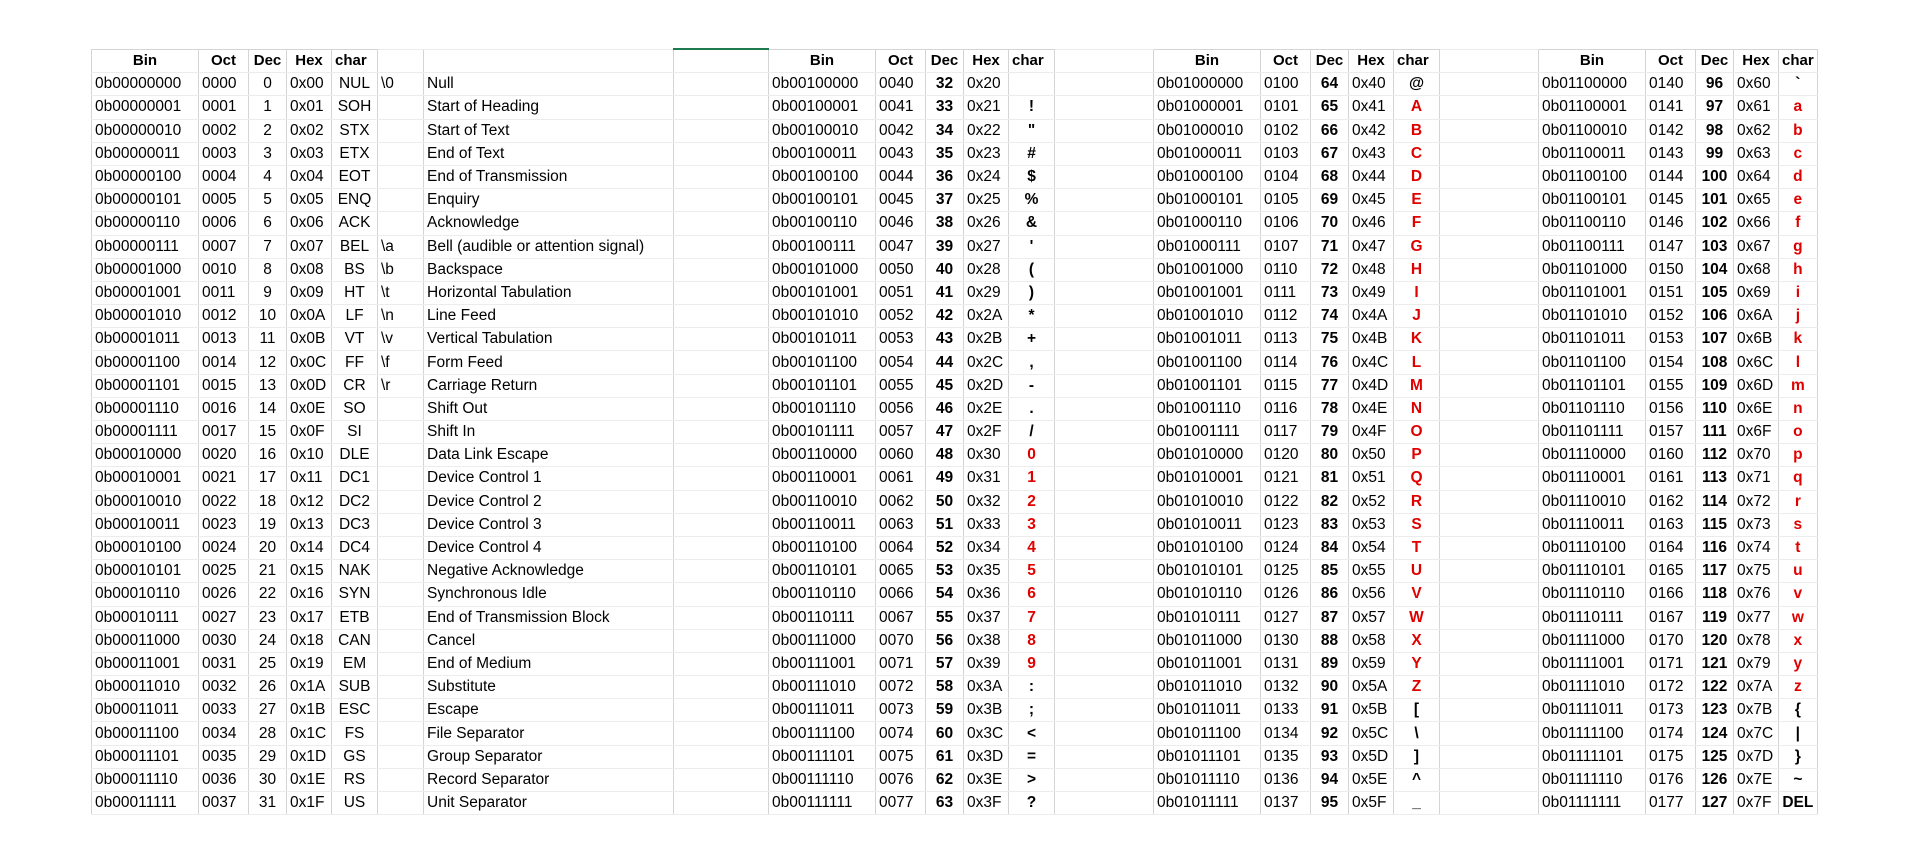 The image size is (1906, 861). Describe the element at coordinates (1670, 316) in the screenshot. I see `oct-cell: 0152` at that location.